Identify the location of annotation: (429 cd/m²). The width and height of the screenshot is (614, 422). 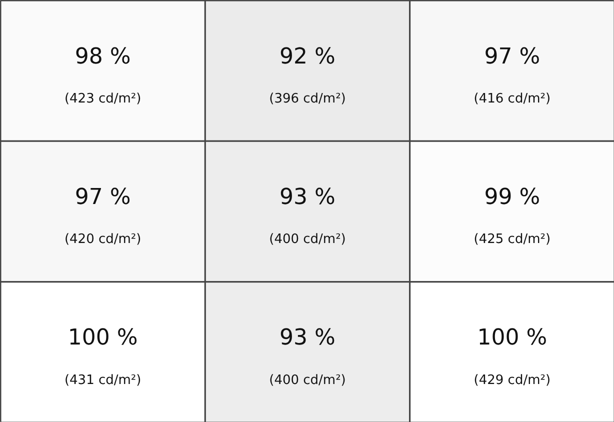
(512, 380).